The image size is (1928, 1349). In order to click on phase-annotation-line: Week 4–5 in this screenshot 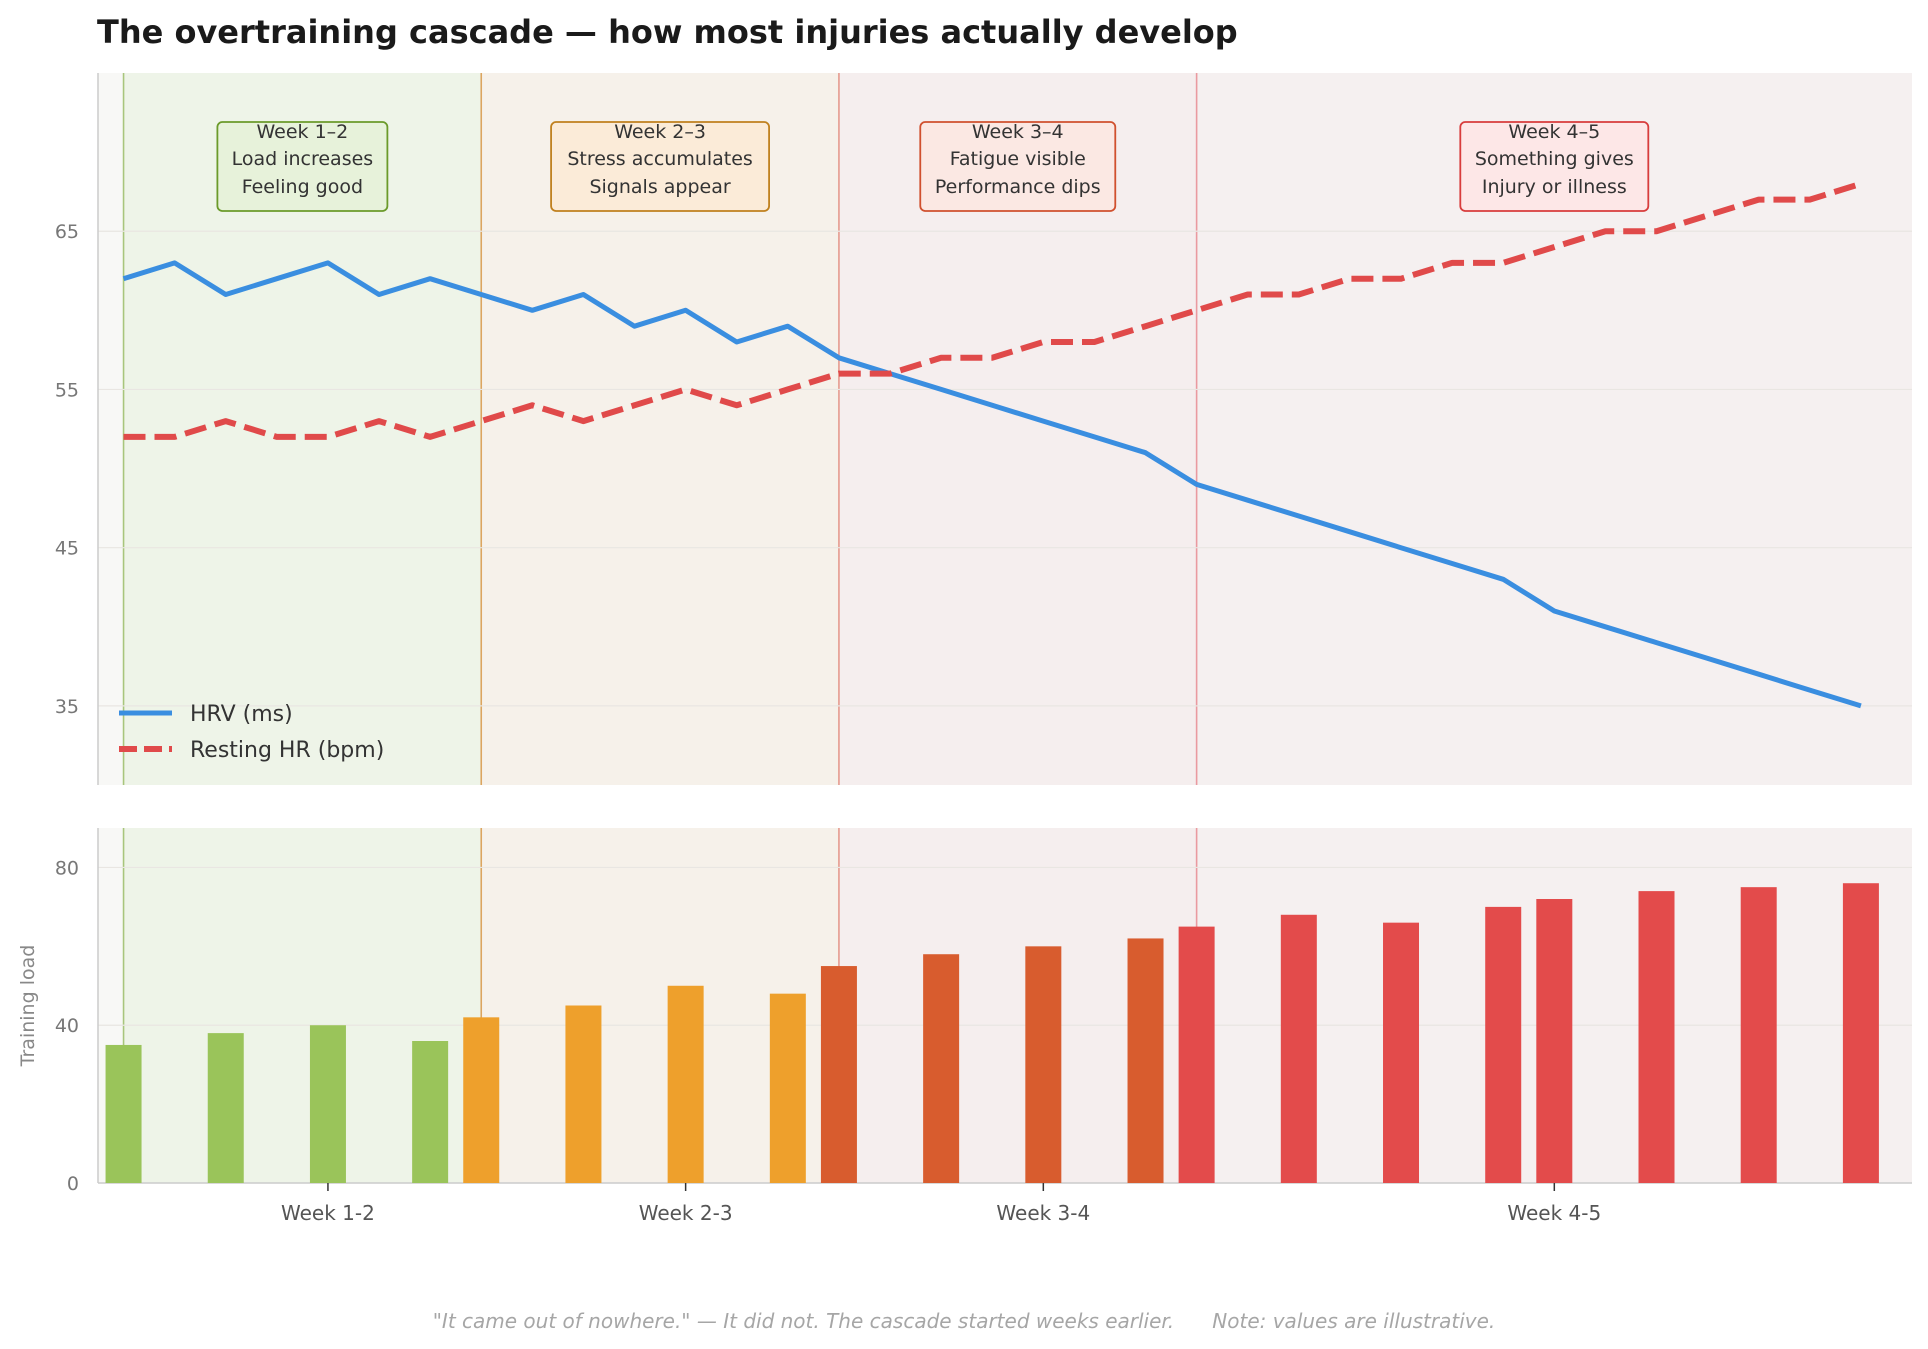, I will do `click(1554, 132)`.